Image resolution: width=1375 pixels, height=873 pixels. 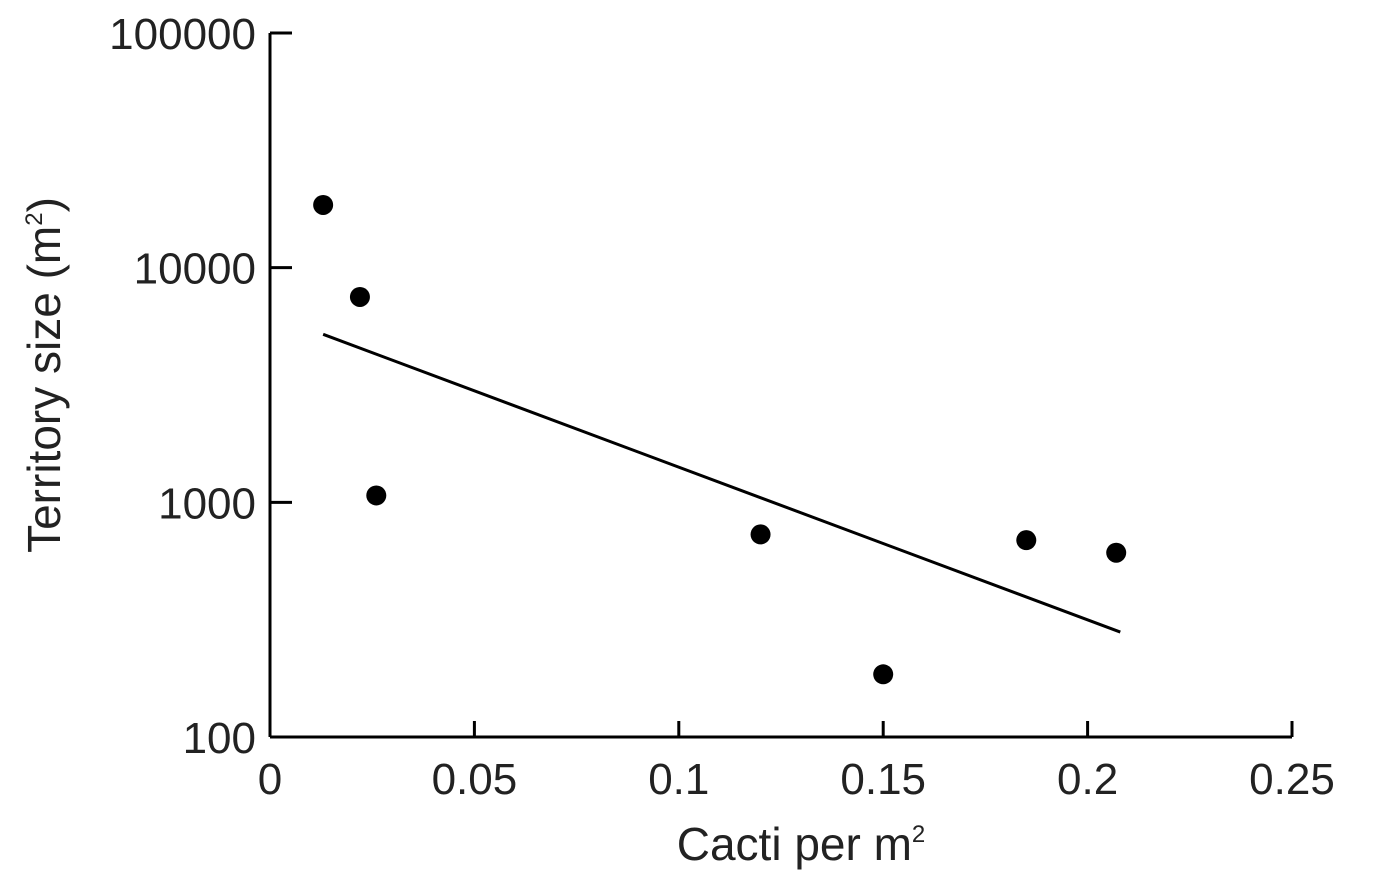 What do you see at coordinates (207, 503) in the screenshot?
I see `y-tick-label: 1000` at bounding box center [207, 503].